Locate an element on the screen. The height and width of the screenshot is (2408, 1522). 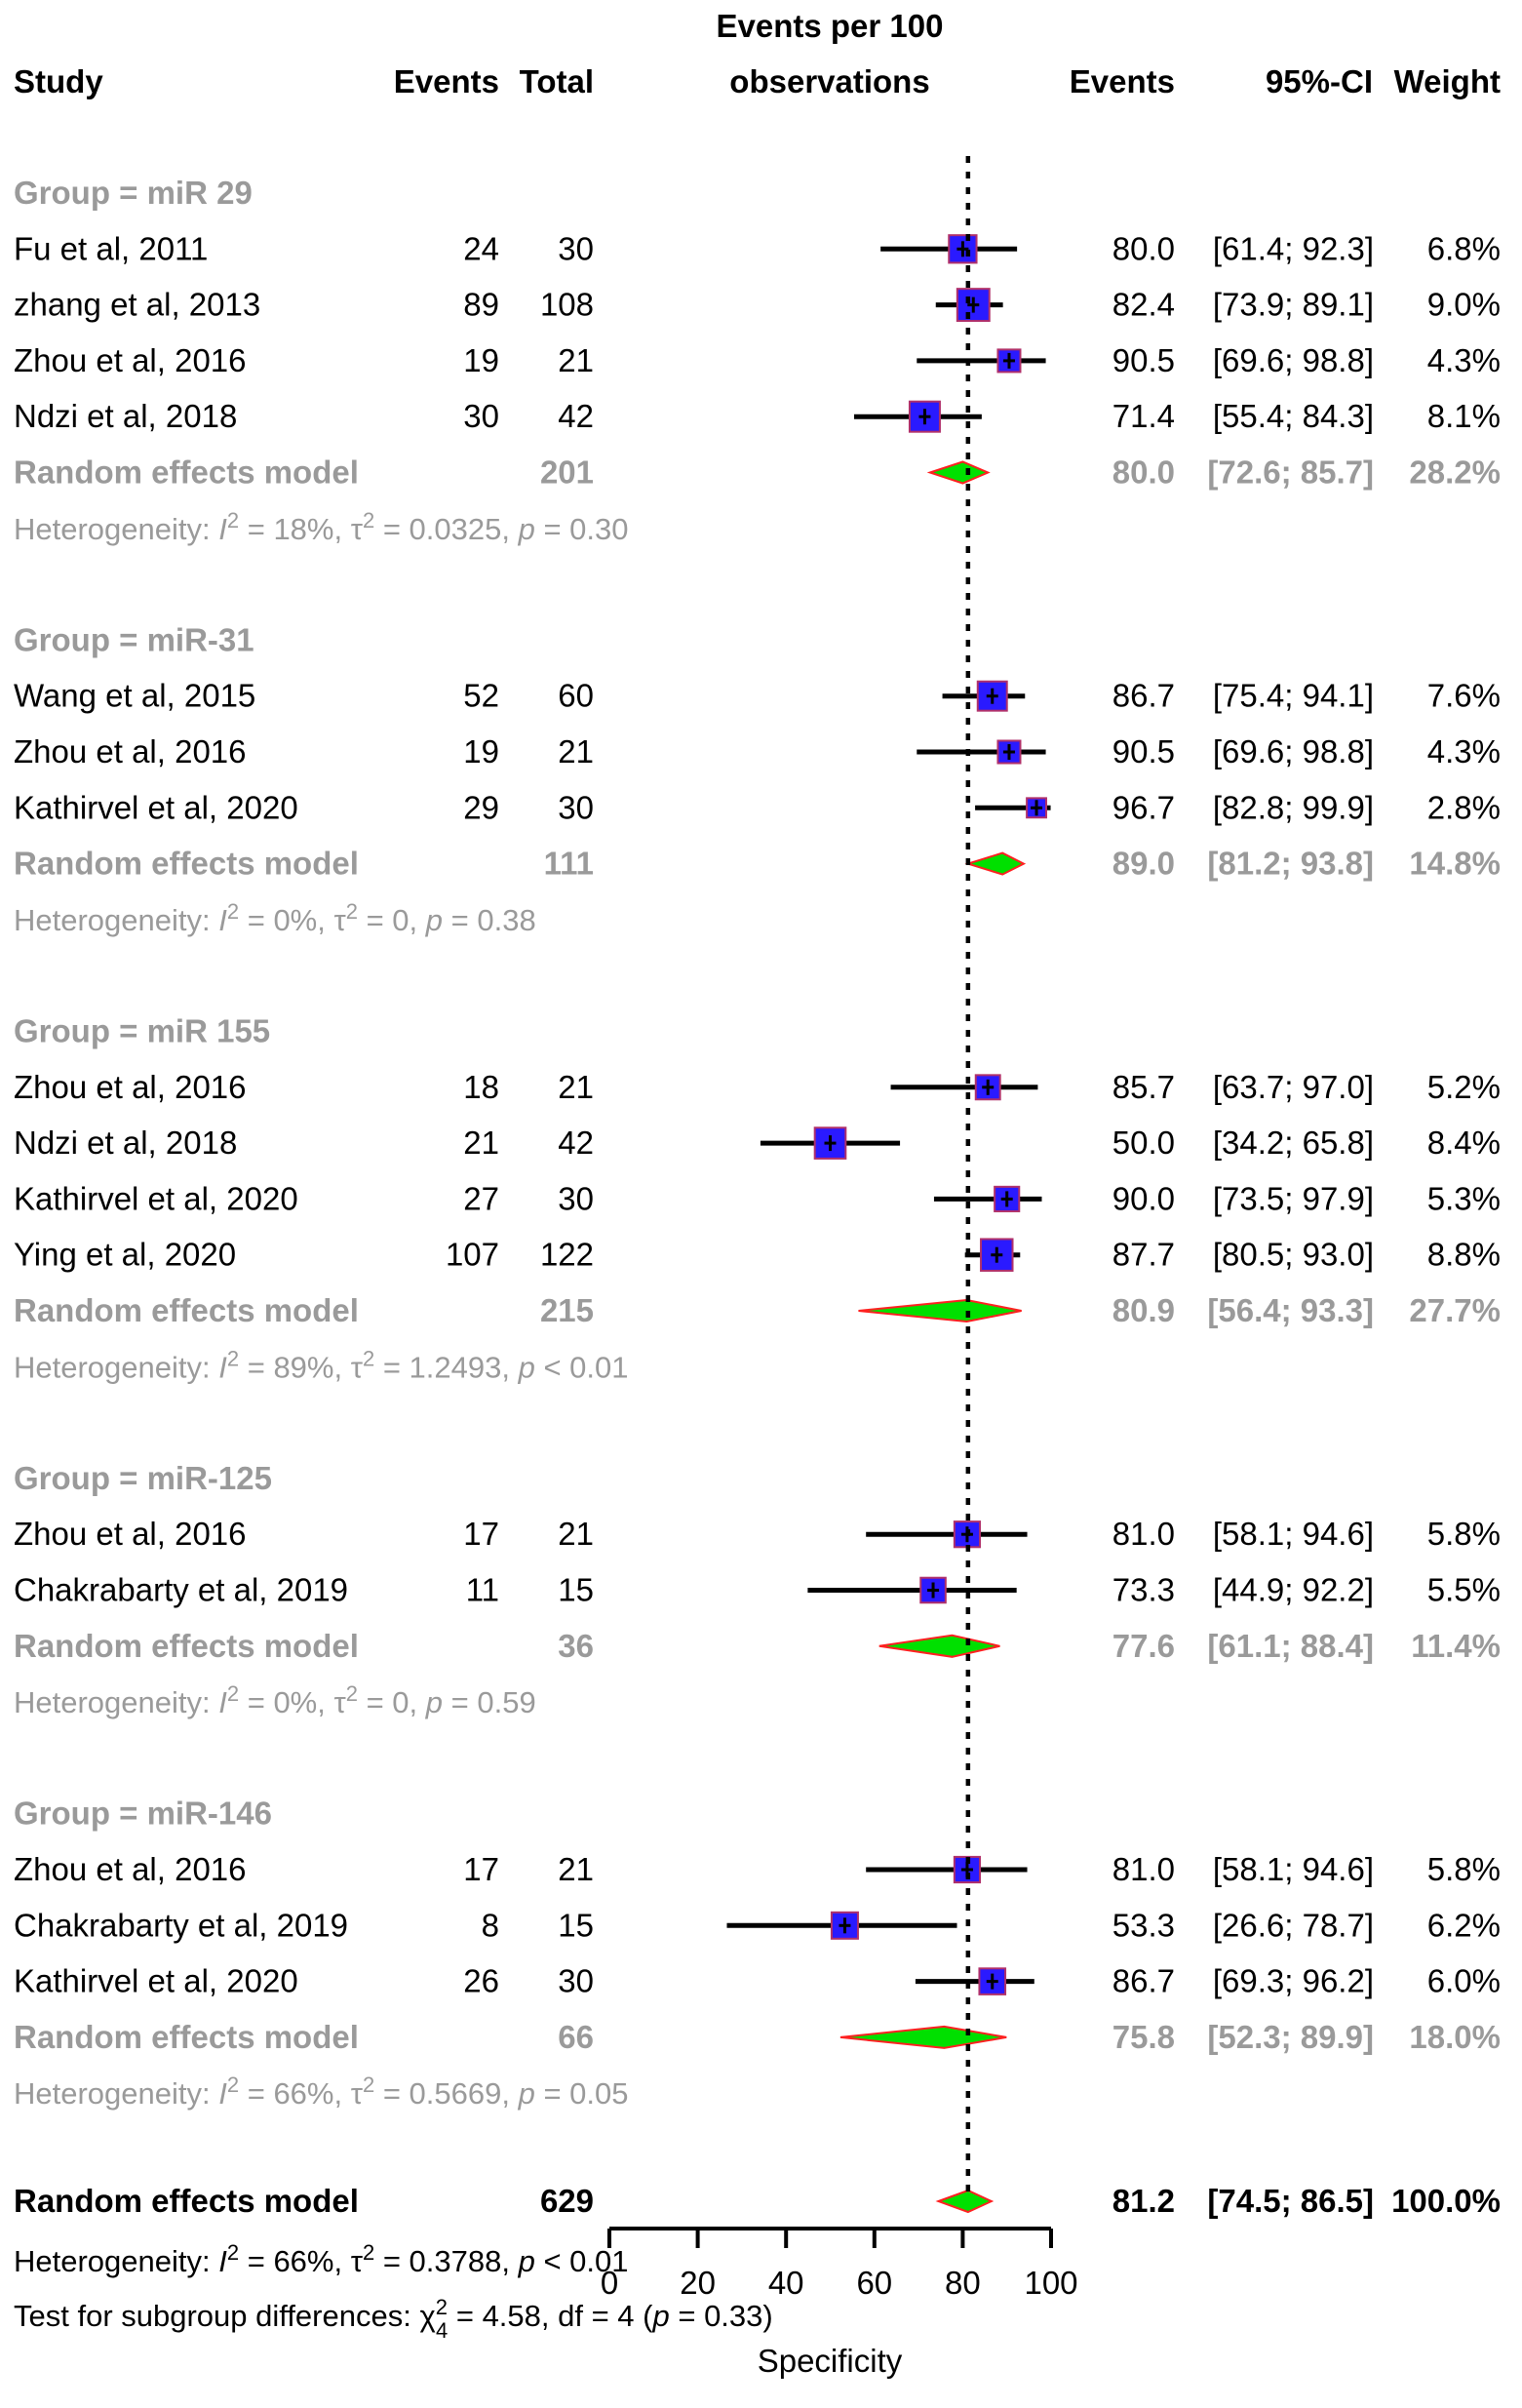
x-tick-label: 80 is located at coordinates (963, 2283).